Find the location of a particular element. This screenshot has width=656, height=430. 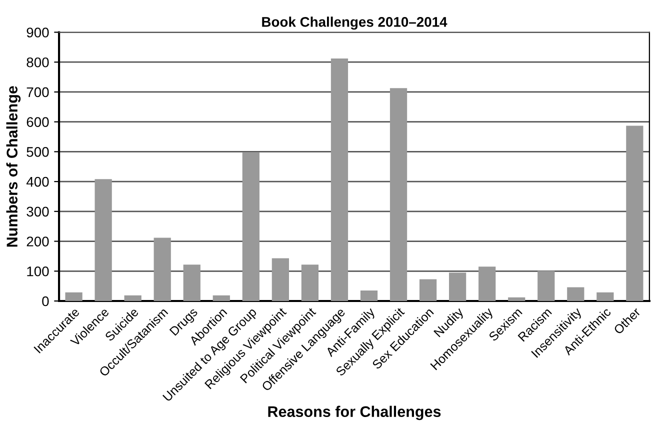

y-axis-title: Numbers of Challenge is located at coordinates (13, 166).